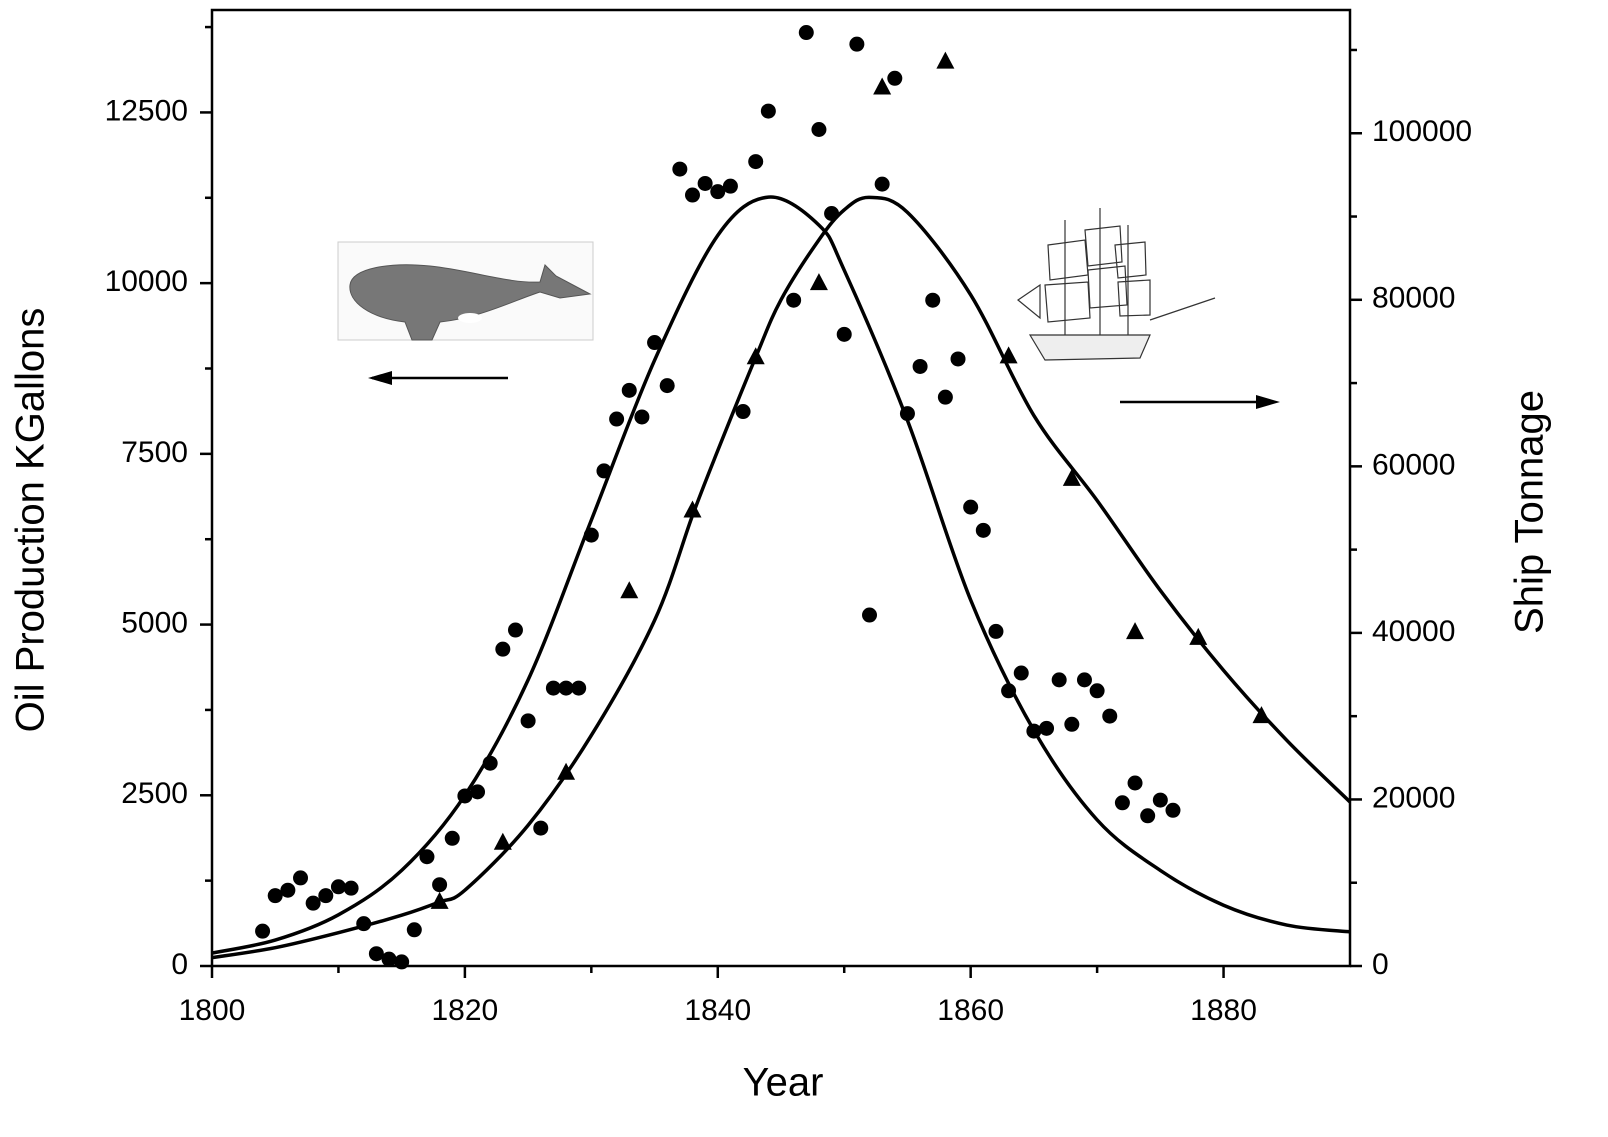 This screenshot has width=1608, height=1137. What do you see at coordinates (970, 1010) in the screenshot?
I see `x-tick-label: 1860` at bounding box center [970, 1010].